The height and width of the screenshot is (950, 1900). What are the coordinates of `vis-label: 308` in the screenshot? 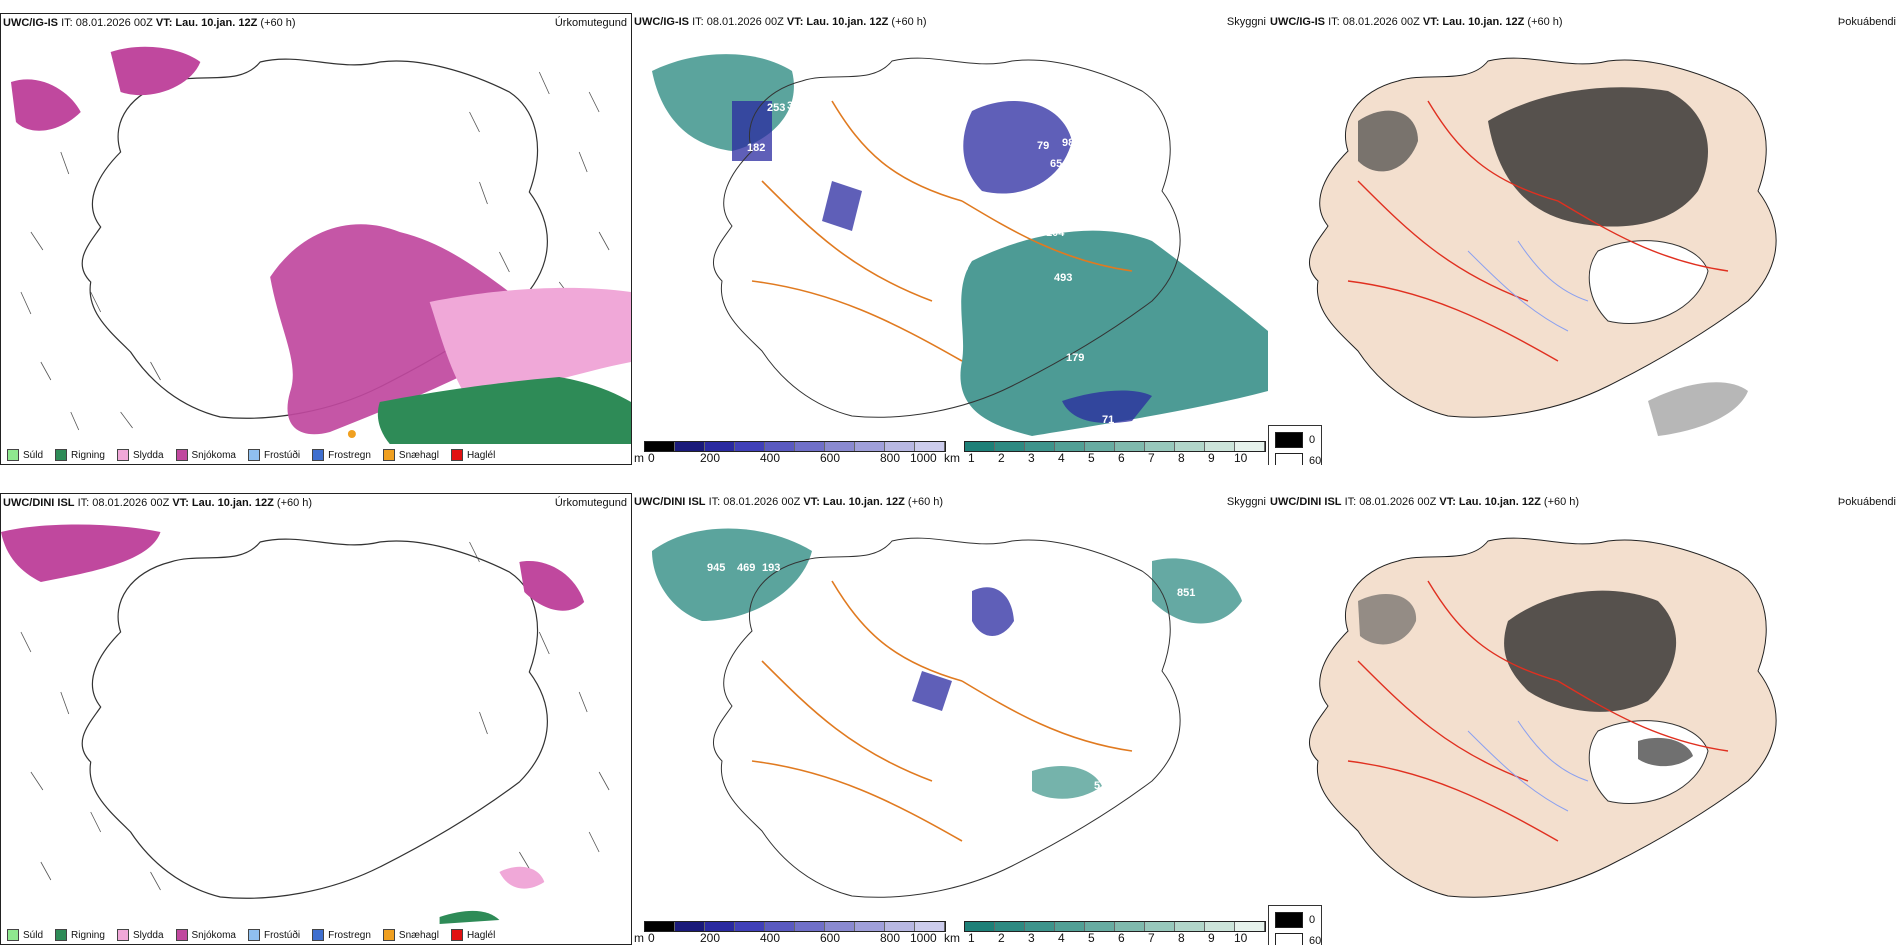 It's located at (796, 106).